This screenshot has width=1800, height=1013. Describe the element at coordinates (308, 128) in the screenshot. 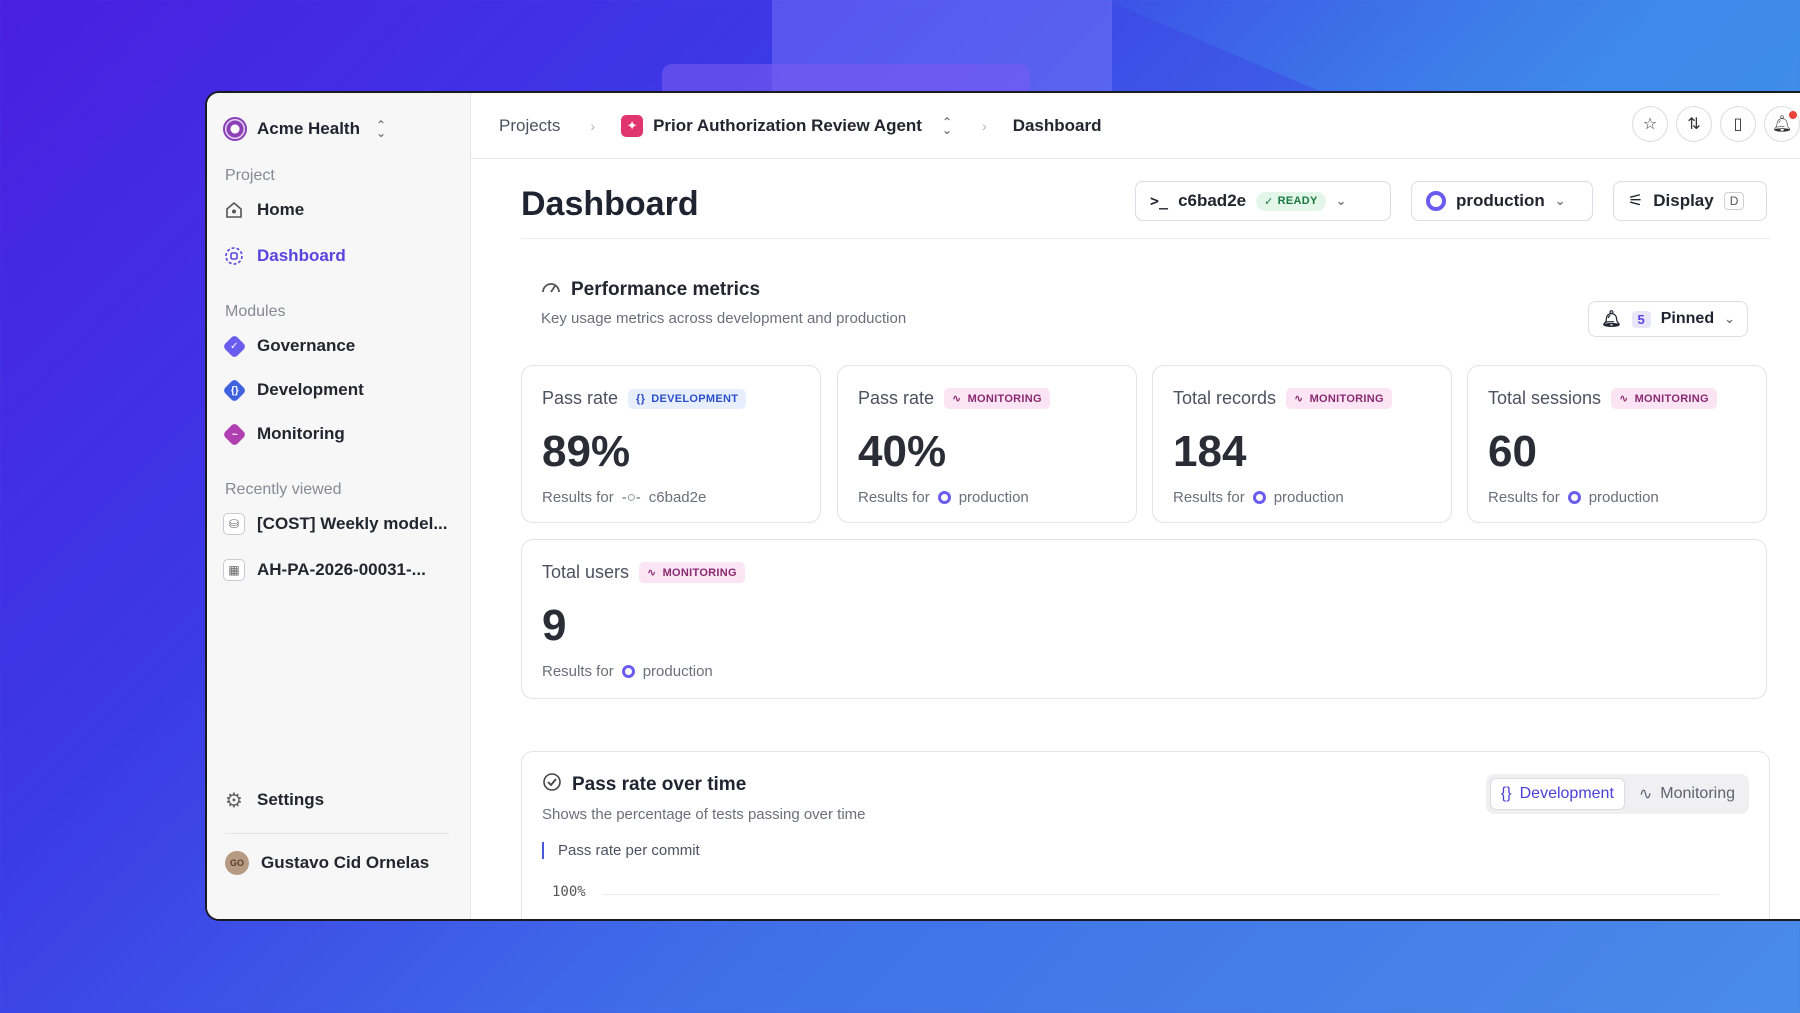

I see `org-name: Acme Health` at that location.